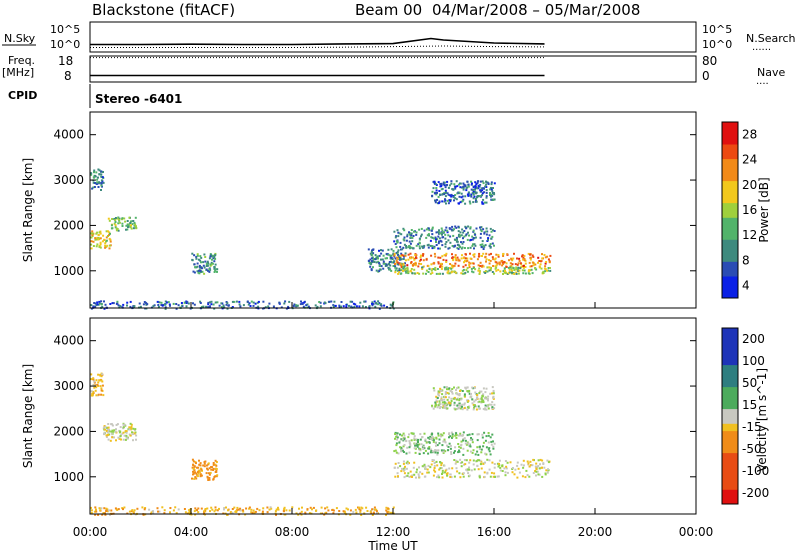 Image resolution: width=800 pixels, height=554 pixels. Describe the element at coordinates (18, 72) in the screenshot. I see `mhz-label: [MHz]` at that location.